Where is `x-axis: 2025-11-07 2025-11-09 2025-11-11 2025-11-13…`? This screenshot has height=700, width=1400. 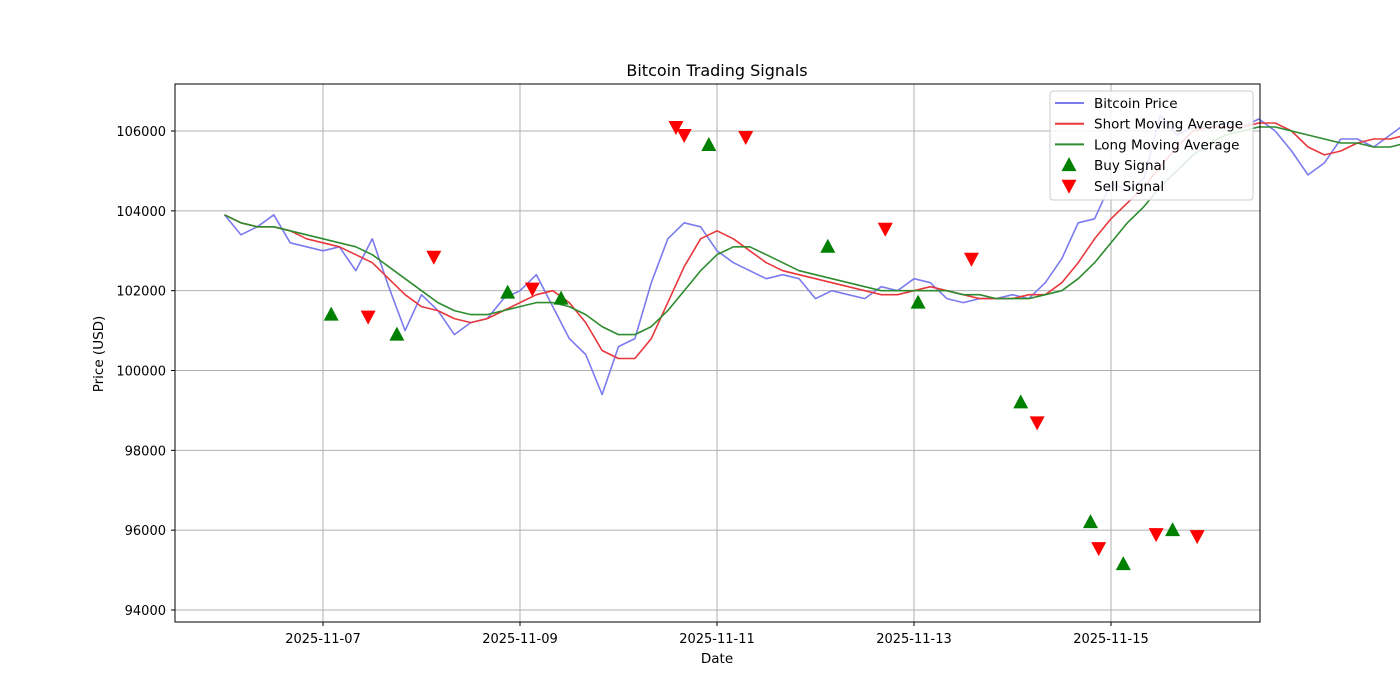 x-axis: 2025-11-07 2025-11-09 2025-11-11 2025-11-13… is located at coordinates (717, 634).